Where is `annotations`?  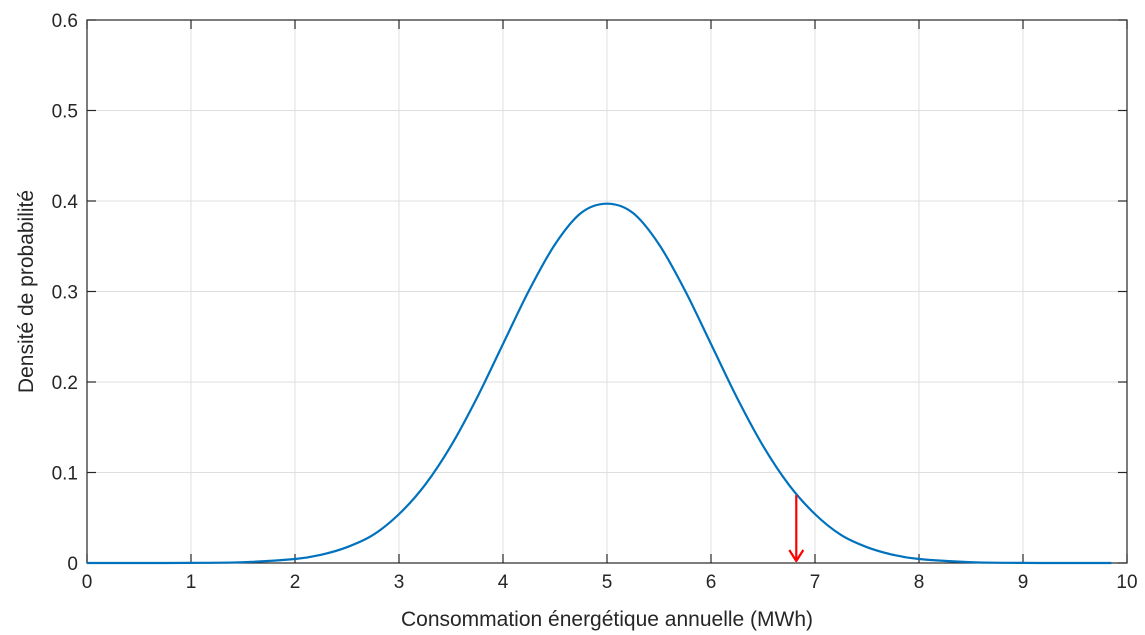
annotations is located at coordinates (796, 529).